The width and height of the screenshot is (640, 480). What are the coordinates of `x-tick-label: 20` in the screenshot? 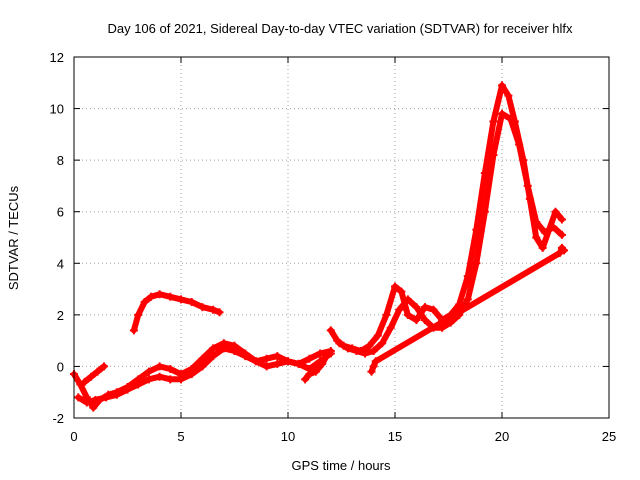 It's located at (502, 436).